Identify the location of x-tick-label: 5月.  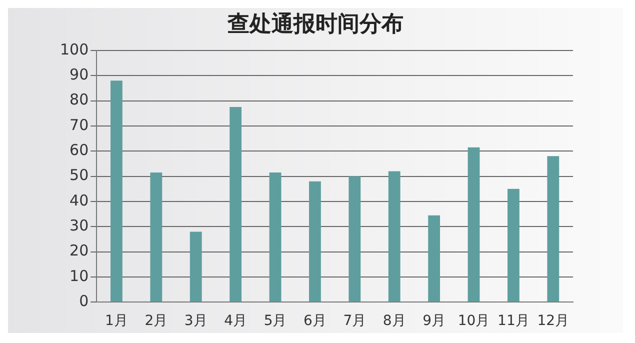
(275, 321).